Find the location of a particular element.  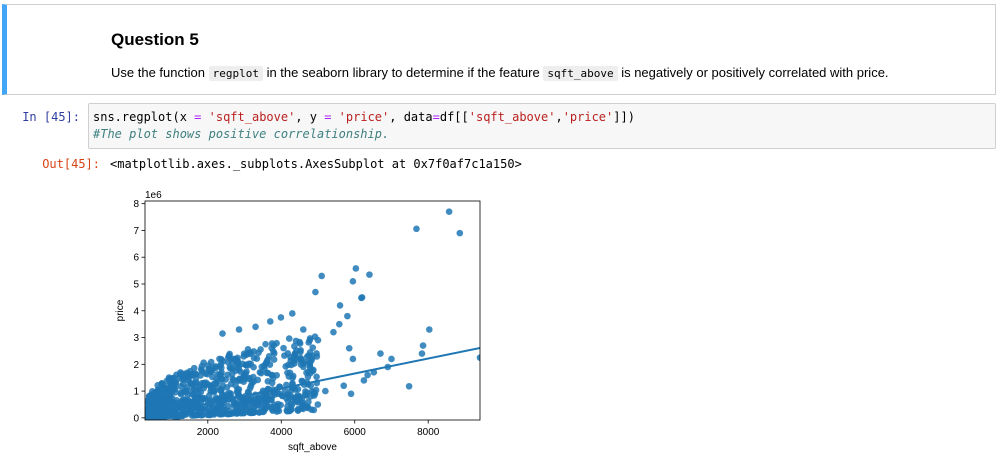

code-string: 'price' is located at coordinates (360, 117).